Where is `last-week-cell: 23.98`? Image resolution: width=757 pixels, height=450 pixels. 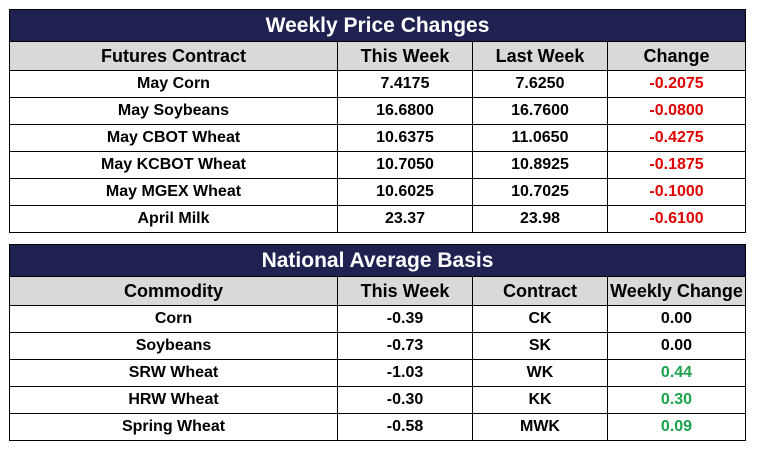
last-week-cell: 23.98 is located at coordinates (540, 219).